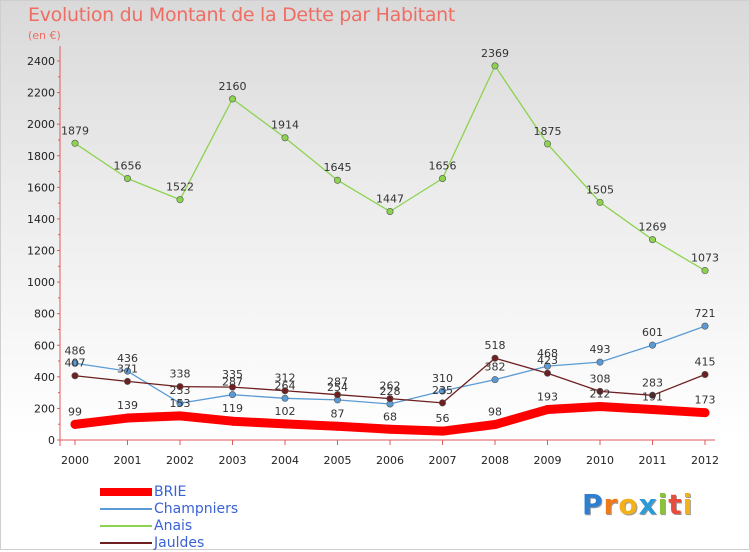  I want to click on x-tick-label: 2004, so click(285, 460).